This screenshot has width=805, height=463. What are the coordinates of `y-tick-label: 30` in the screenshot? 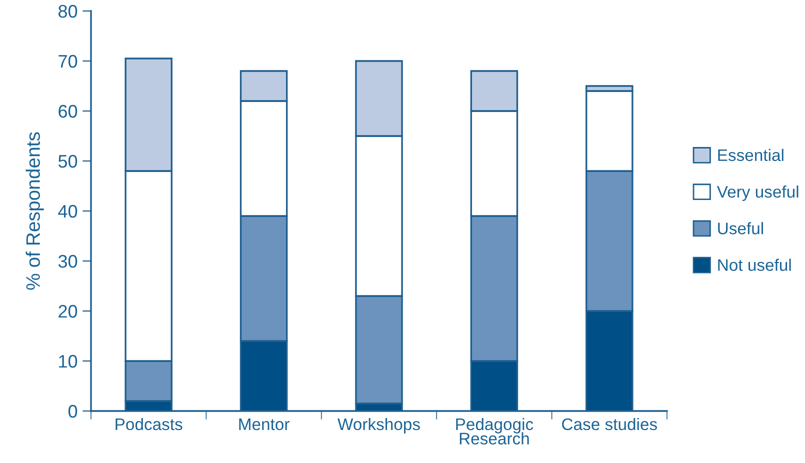 It's located at (68, 261).